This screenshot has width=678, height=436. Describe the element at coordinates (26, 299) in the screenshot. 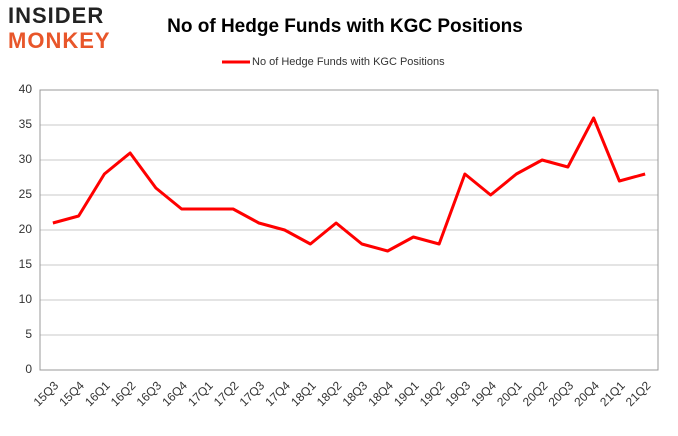

I see `y-tick-label: 10` at that location.